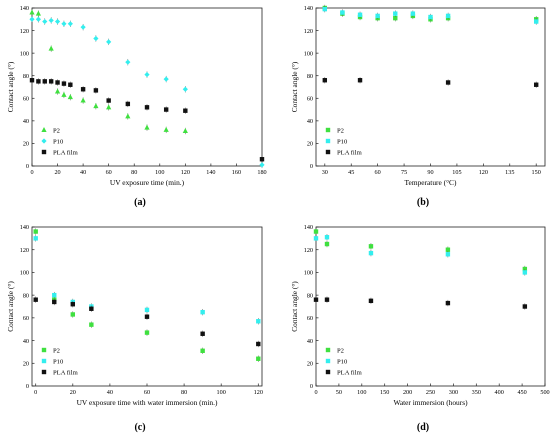 The width and height of the screenshot is (550, 439). What do you see at coordinates (453, 392) in the screenshot?
I see `x-tick-label: 300` at bounding box center [453, 392].